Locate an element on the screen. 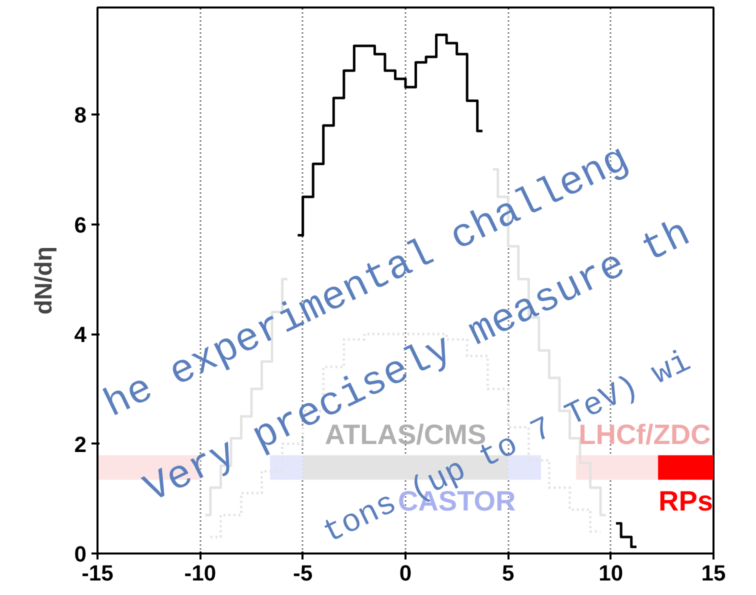  x-tick-label: 0 is located at coordinates (405, 573).